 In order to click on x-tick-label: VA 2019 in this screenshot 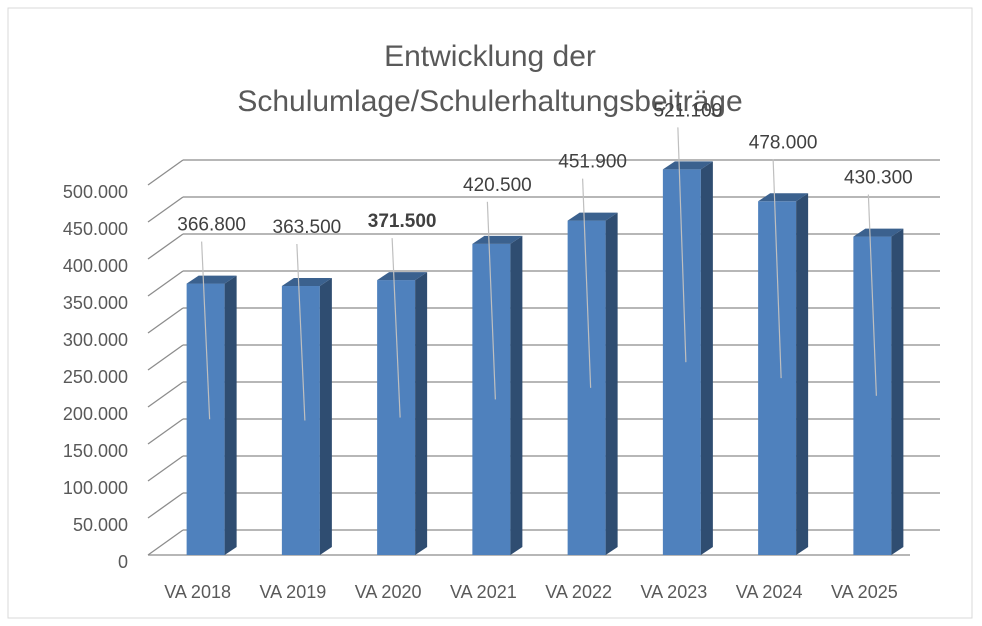, I will do `click(293, 592)`.